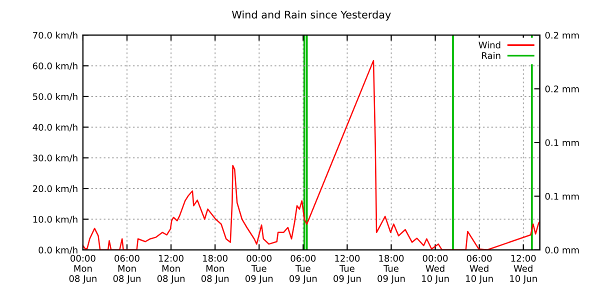  I want to click on x-tick-label: 06:00 Mon 08 Jun, so click(126, 269).